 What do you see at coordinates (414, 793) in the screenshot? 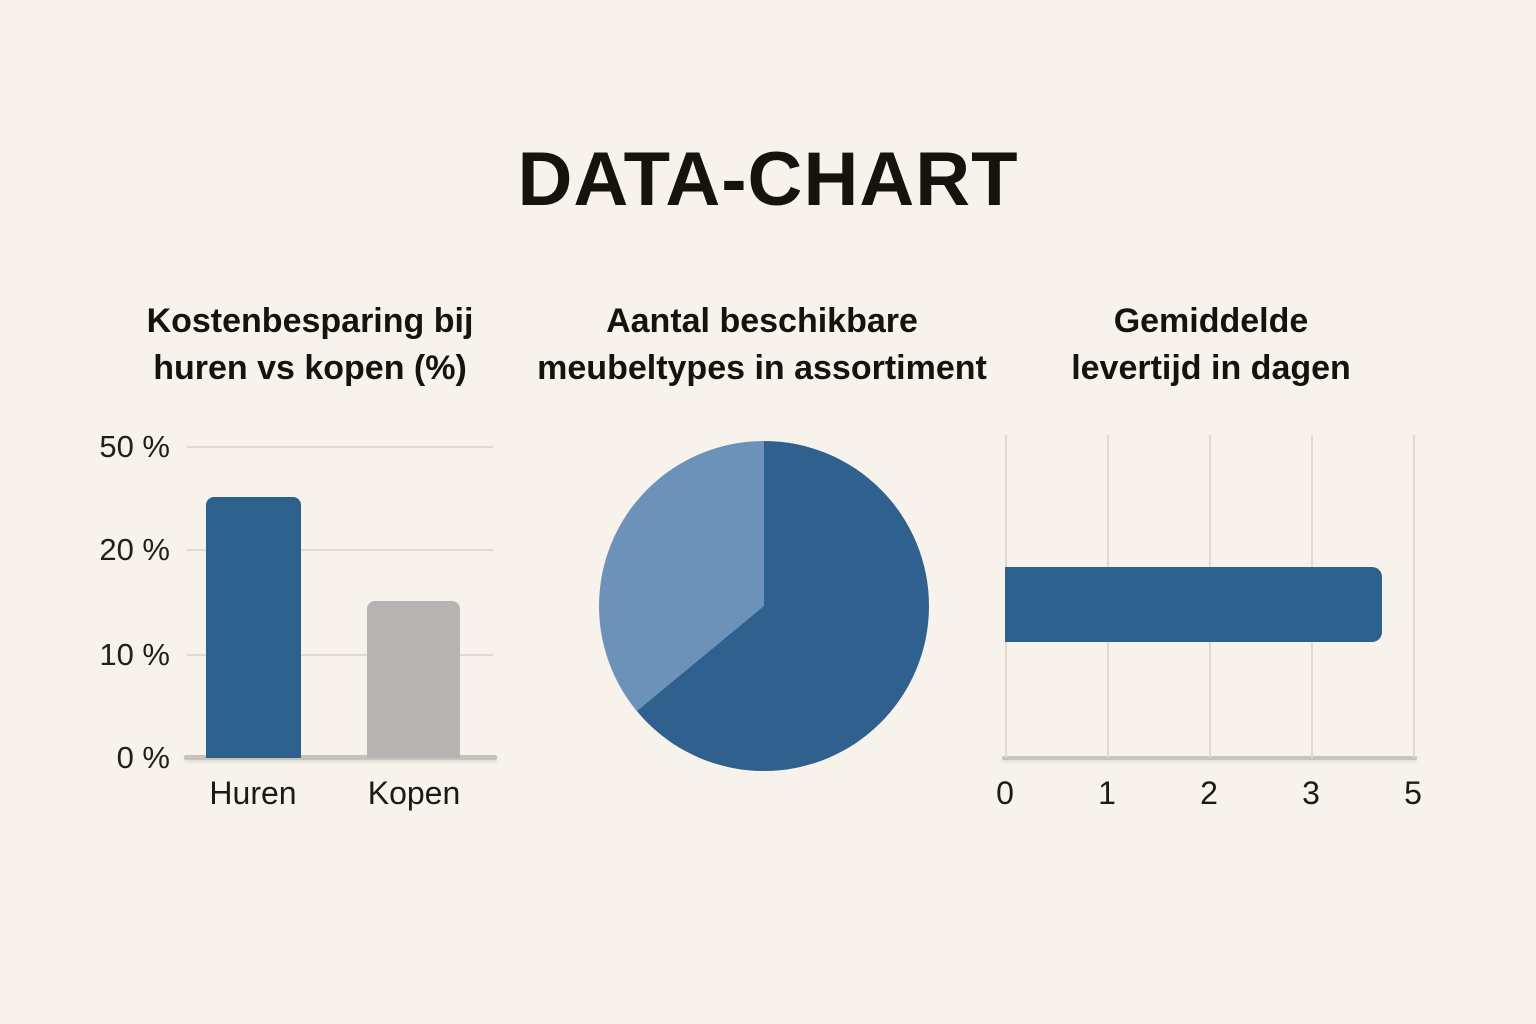
I see `kopen-label: Kopen` at bounding box center [414, 793].